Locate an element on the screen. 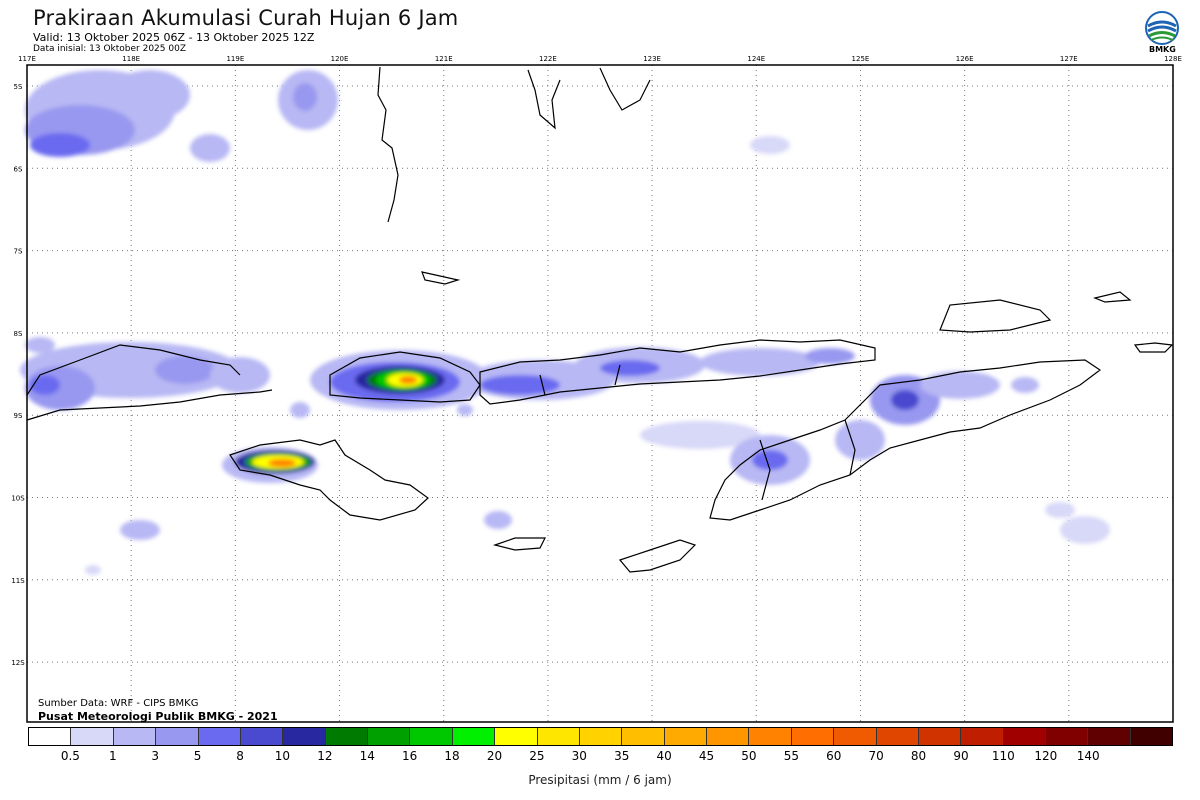  colorbar-tick-label: 10 is located at coordinates (282, 756).